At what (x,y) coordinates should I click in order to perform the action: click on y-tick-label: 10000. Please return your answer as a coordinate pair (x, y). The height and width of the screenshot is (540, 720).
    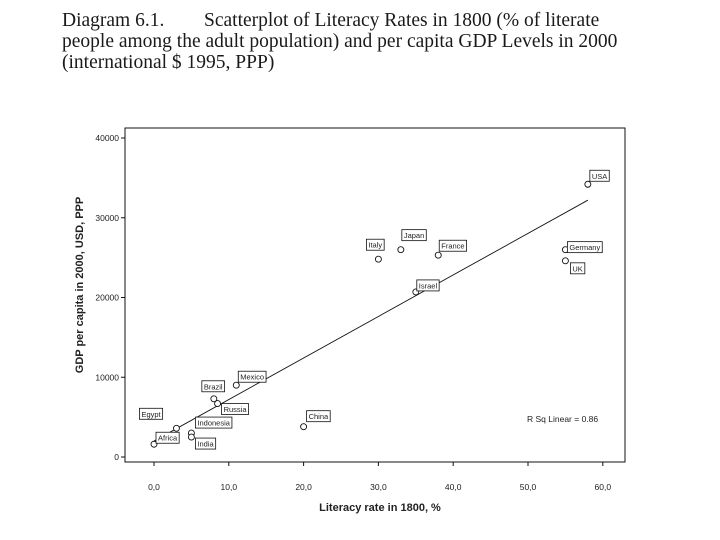
    Looking at the image, I should click on (107, 377).